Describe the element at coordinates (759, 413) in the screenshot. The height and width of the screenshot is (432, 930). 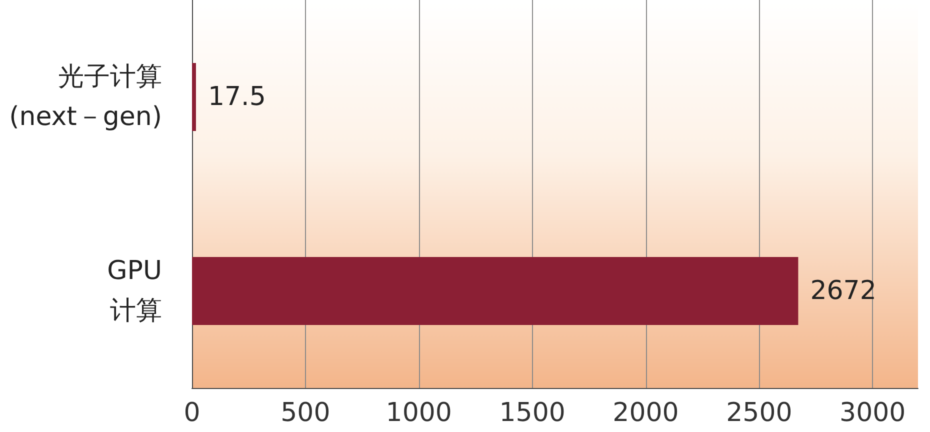
I see `x-tick-label: 2500` at that location.